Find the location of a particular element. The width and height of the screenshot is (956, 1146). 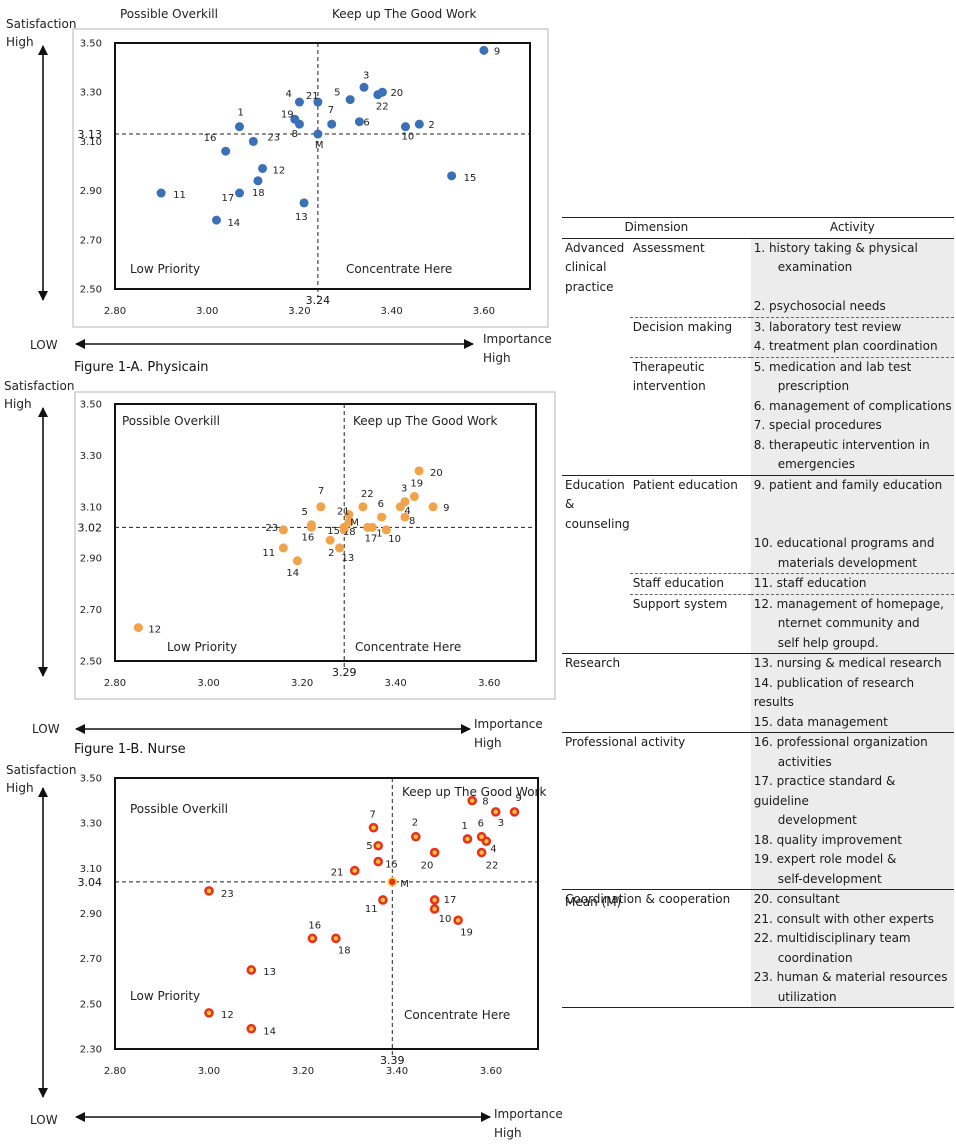

cell-line: coordination is located at coordinates (815, 957).